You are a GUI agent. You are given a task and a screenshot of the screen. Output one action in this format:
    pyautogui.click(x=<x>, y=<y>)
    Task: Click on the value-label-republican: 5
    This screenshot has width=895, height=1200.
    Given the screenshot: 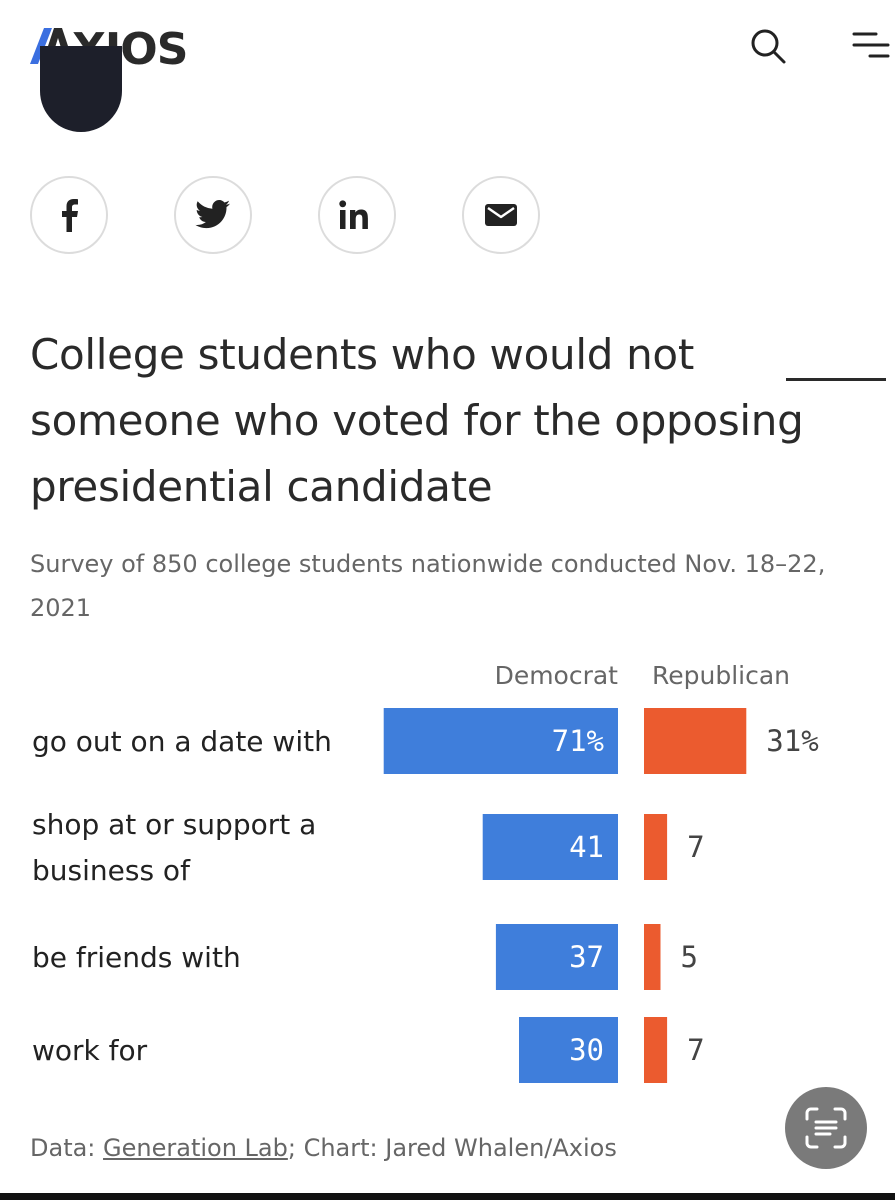 What is the action you would take?
    pyautogui.click(x=689, y=957)
    